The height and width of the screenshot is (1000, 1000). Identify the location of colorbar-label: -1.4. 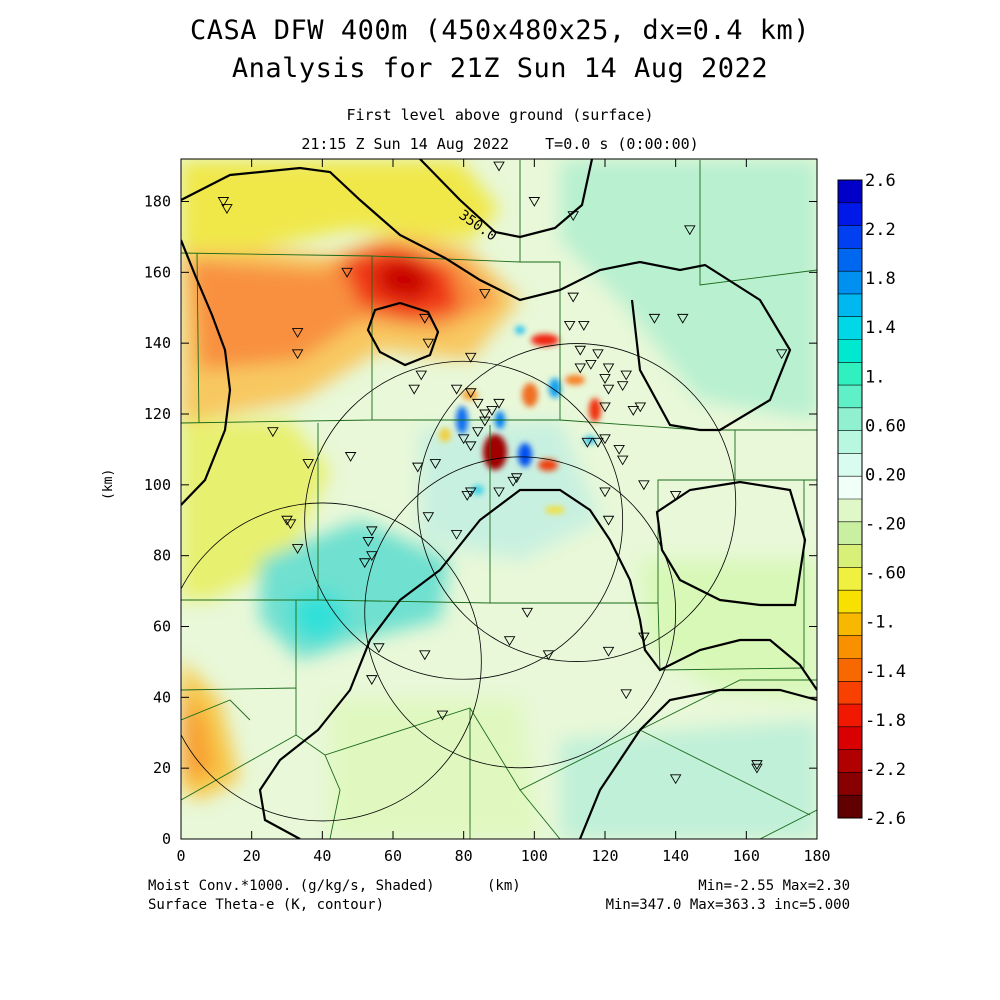
(885, 672).